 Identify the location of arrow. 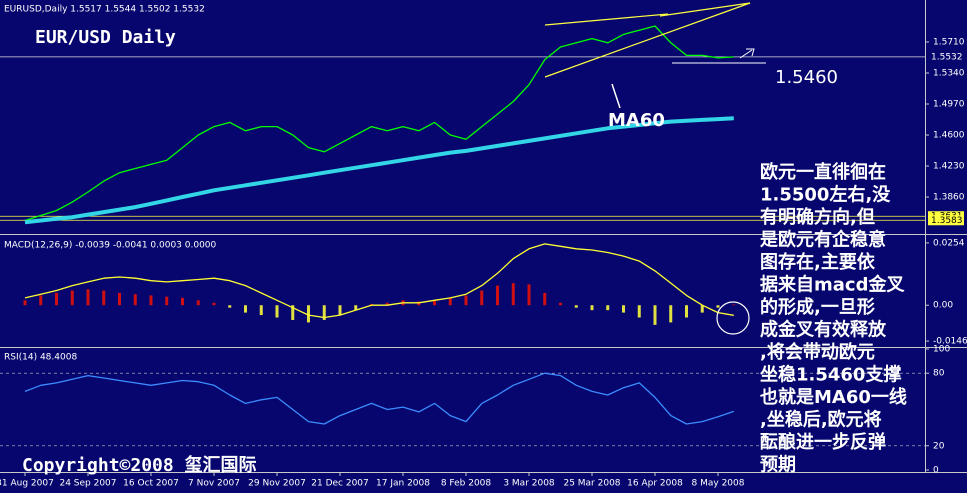
(747, 53).